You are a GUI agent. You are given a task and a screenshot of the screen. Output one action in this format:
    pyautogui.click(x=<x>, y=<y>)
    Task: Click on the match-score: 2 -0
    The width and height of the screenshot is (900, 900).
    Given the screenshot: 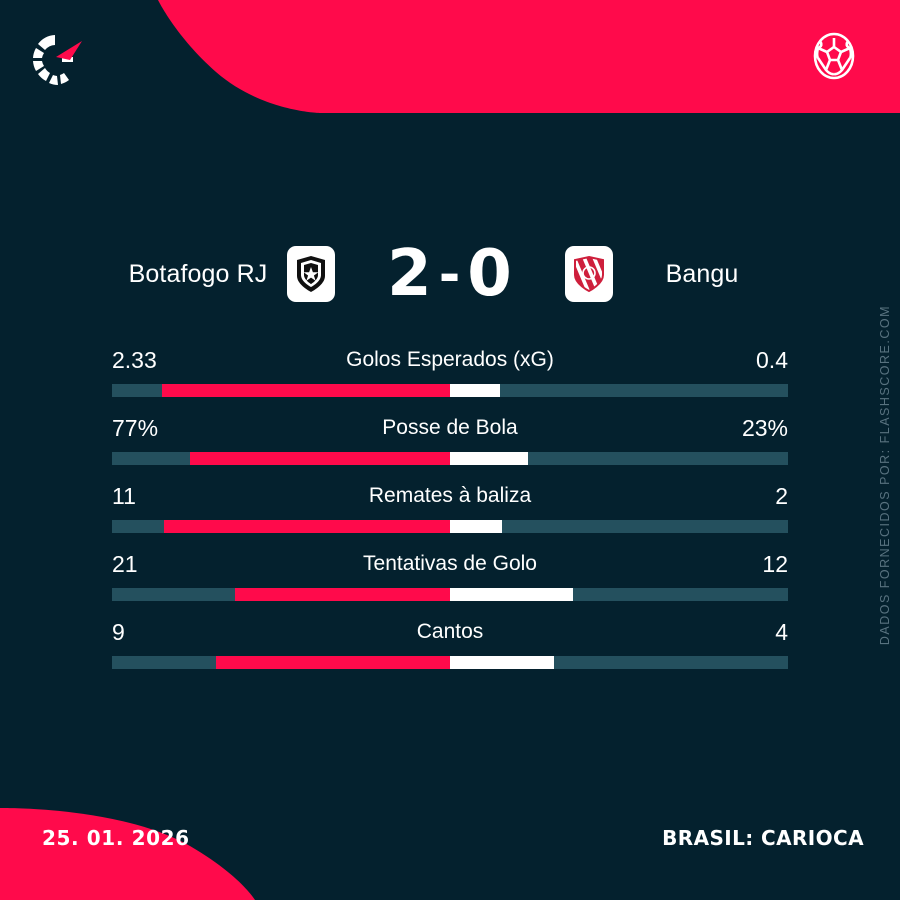 What is the action you would take?
    pyautogui.click(x=450, y=274)
    